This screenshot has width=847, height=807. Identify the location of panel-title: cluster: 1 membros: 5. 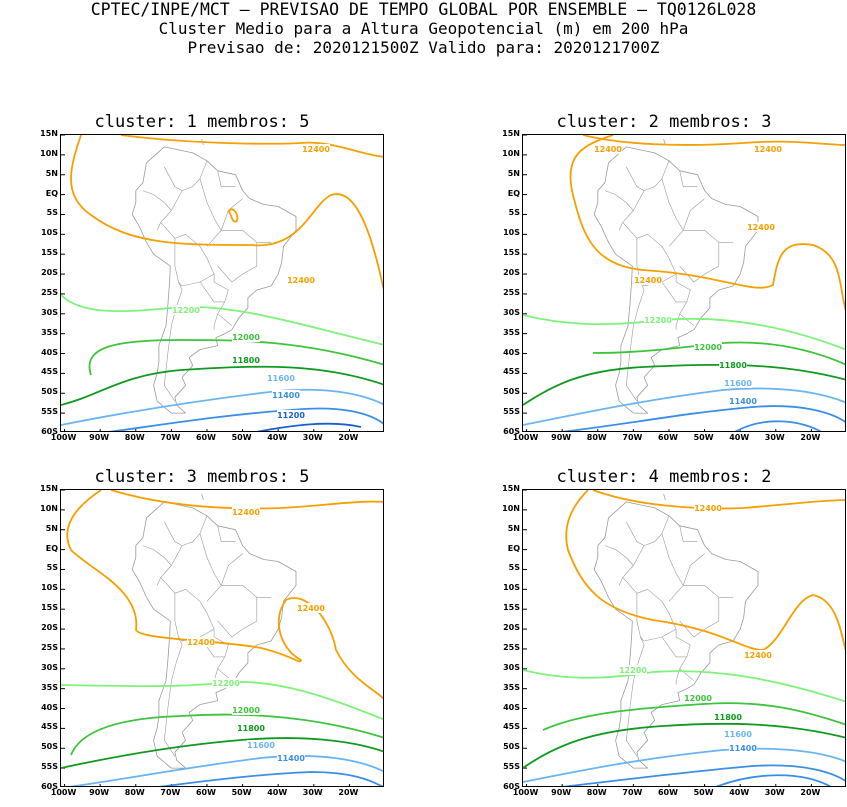
(202, 122).